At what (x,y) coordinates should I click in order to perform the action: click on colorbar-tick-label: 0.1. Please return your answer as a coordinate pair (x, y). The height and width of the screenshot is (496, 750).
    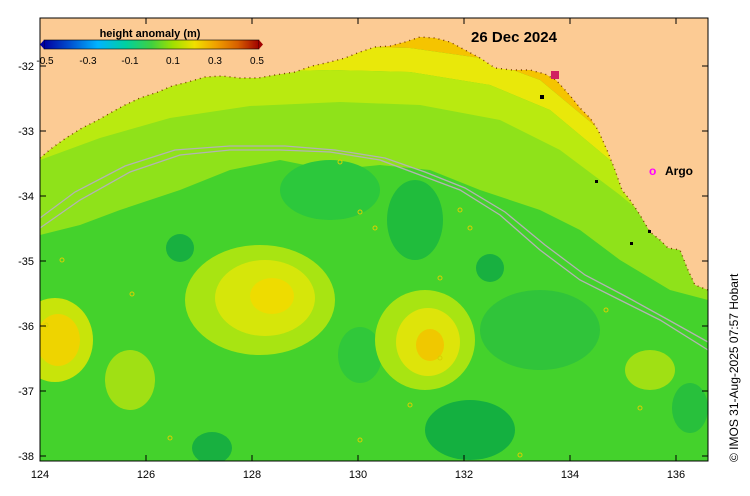
    Looking at the image, I should click on (173, 61).